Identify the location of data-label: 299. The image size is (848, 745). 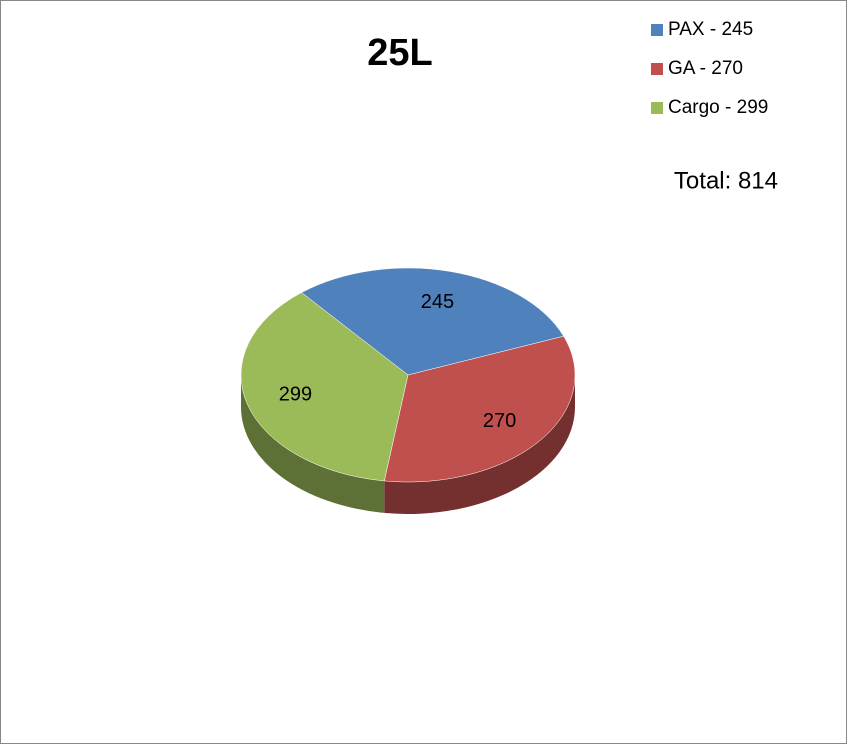
(295, 395).